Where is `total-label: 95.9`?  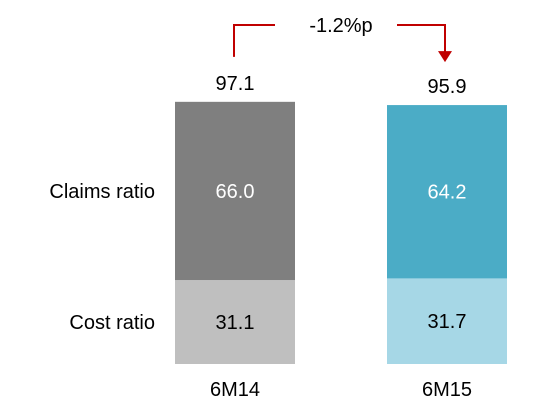 total-label: 95.9 is located at coordinates (447, 87).